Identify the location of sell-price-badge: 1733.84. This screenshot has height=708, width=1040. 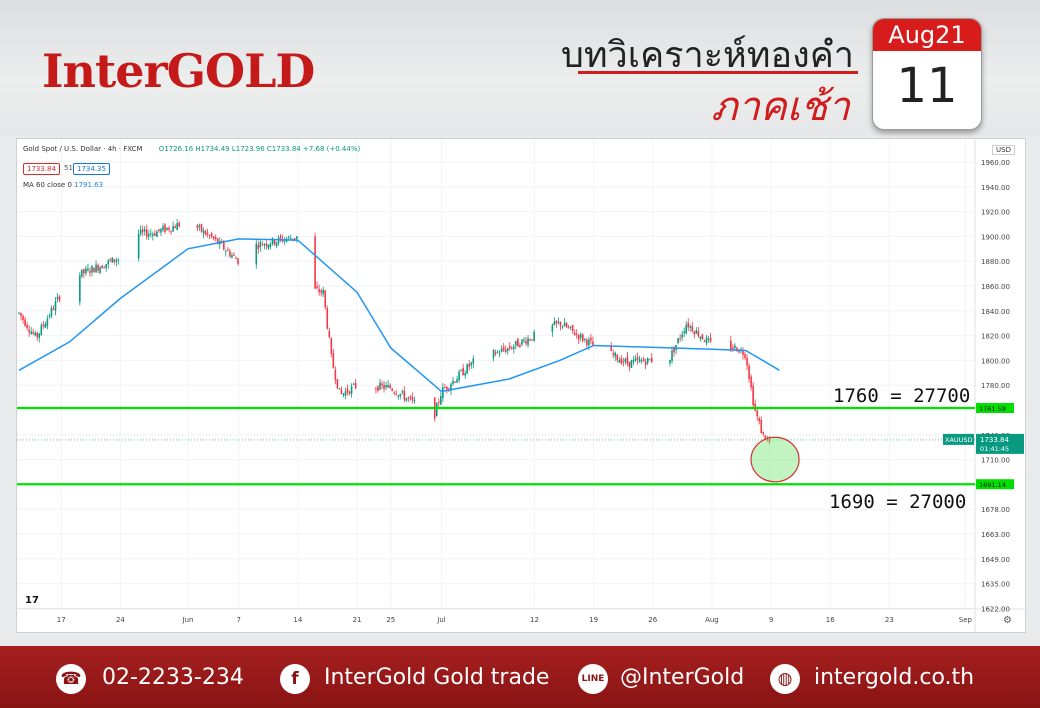
(41, 169).